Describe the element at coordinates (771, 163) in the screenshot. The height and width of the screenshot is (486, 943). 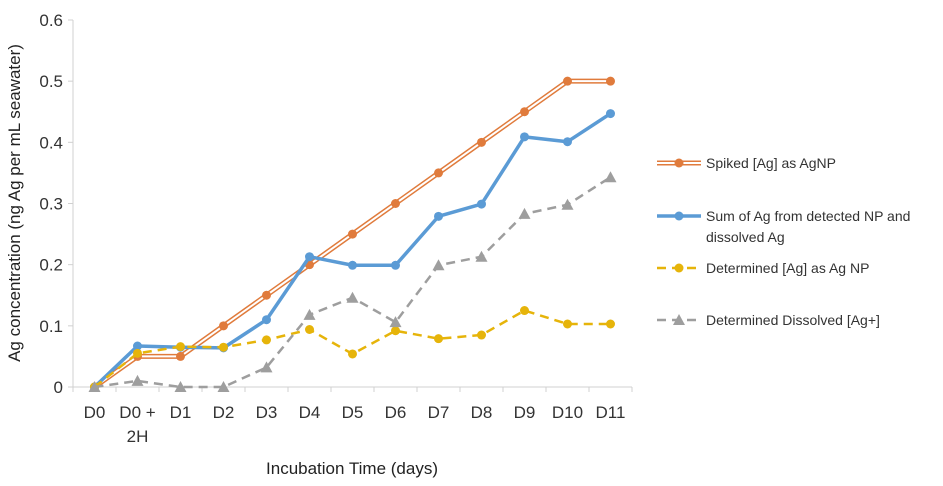
I see `legend-label: Spiked [Ag] as AgNP` at that location.